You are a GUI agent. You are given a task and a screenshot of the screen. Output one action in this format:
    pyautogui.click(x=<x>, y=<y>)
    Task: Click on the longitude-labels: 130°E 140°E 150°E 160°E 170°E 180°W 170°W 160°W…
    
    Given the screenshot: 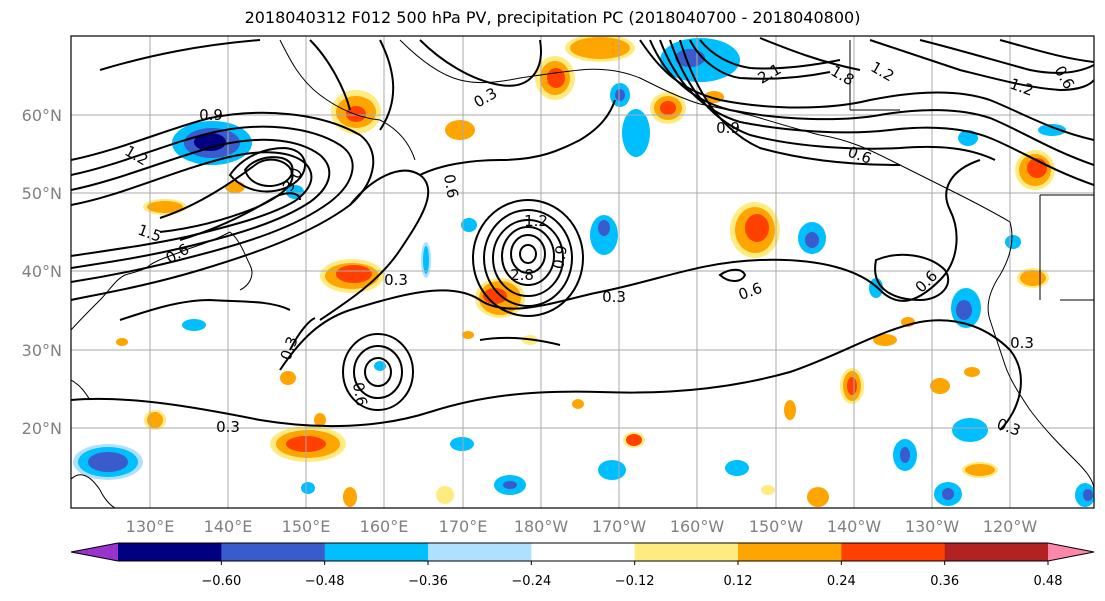 What is the action you would take?
    pyautogui.click(x=582, y=526)
    